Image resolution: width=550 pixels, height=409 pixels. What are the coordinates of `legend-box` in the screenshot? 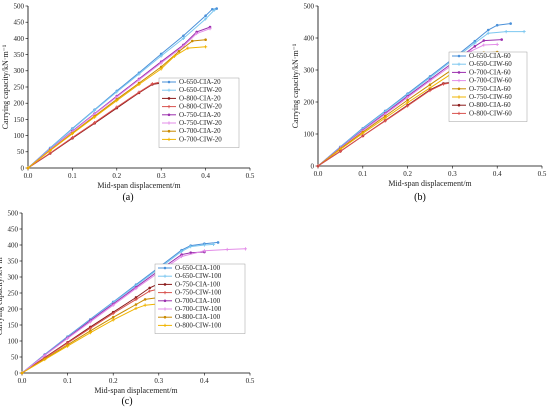 It's located at (199, 112).